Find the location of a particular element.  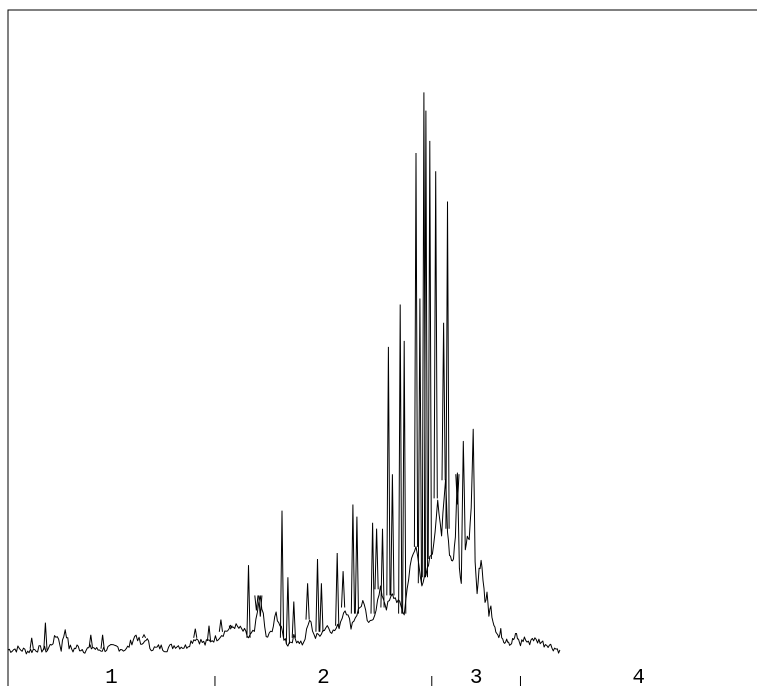

region-labels: 1 2 3 4 is located at coordinates (375, 676).